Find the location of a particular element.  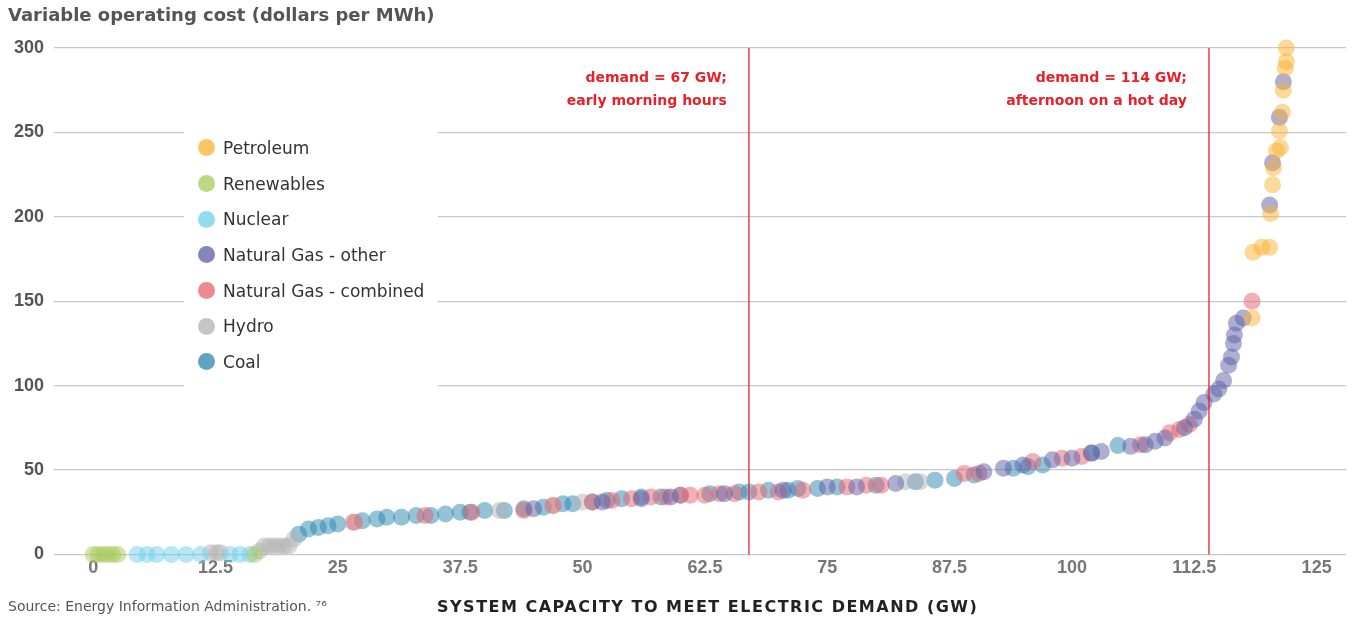

y-axis-title: Variable operating cost (dollars per MWh) is located at coordinates (221, 14).